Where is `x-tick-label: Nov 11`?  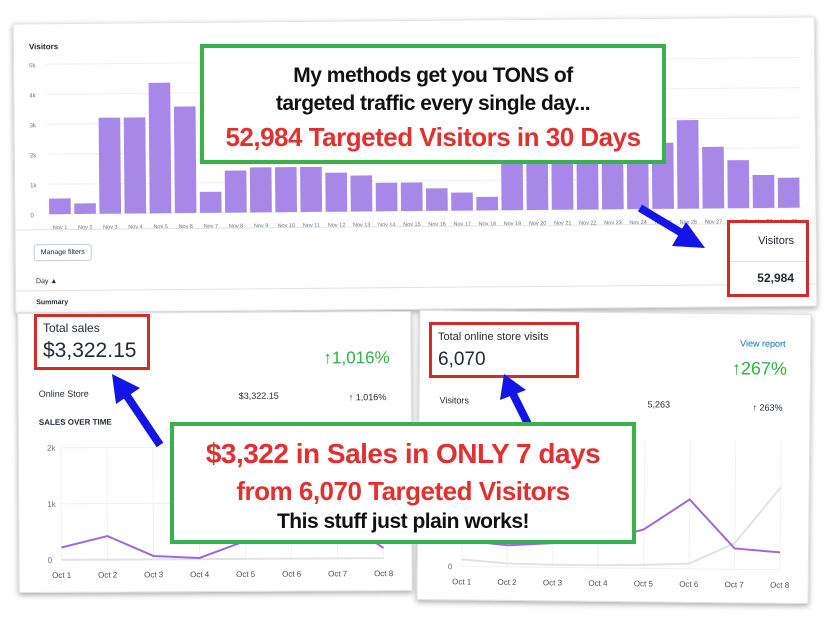 x-tick-label: Nov 11 is located at coordinates (311, 226).